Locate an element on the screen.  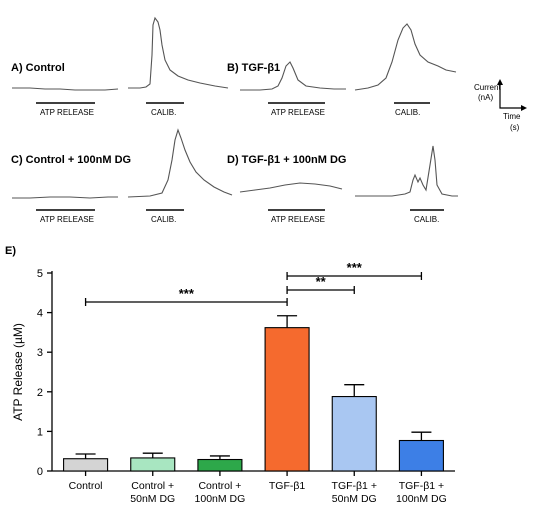
panel-d-calib-label: CALIB. is located at coordinates (426, 219).